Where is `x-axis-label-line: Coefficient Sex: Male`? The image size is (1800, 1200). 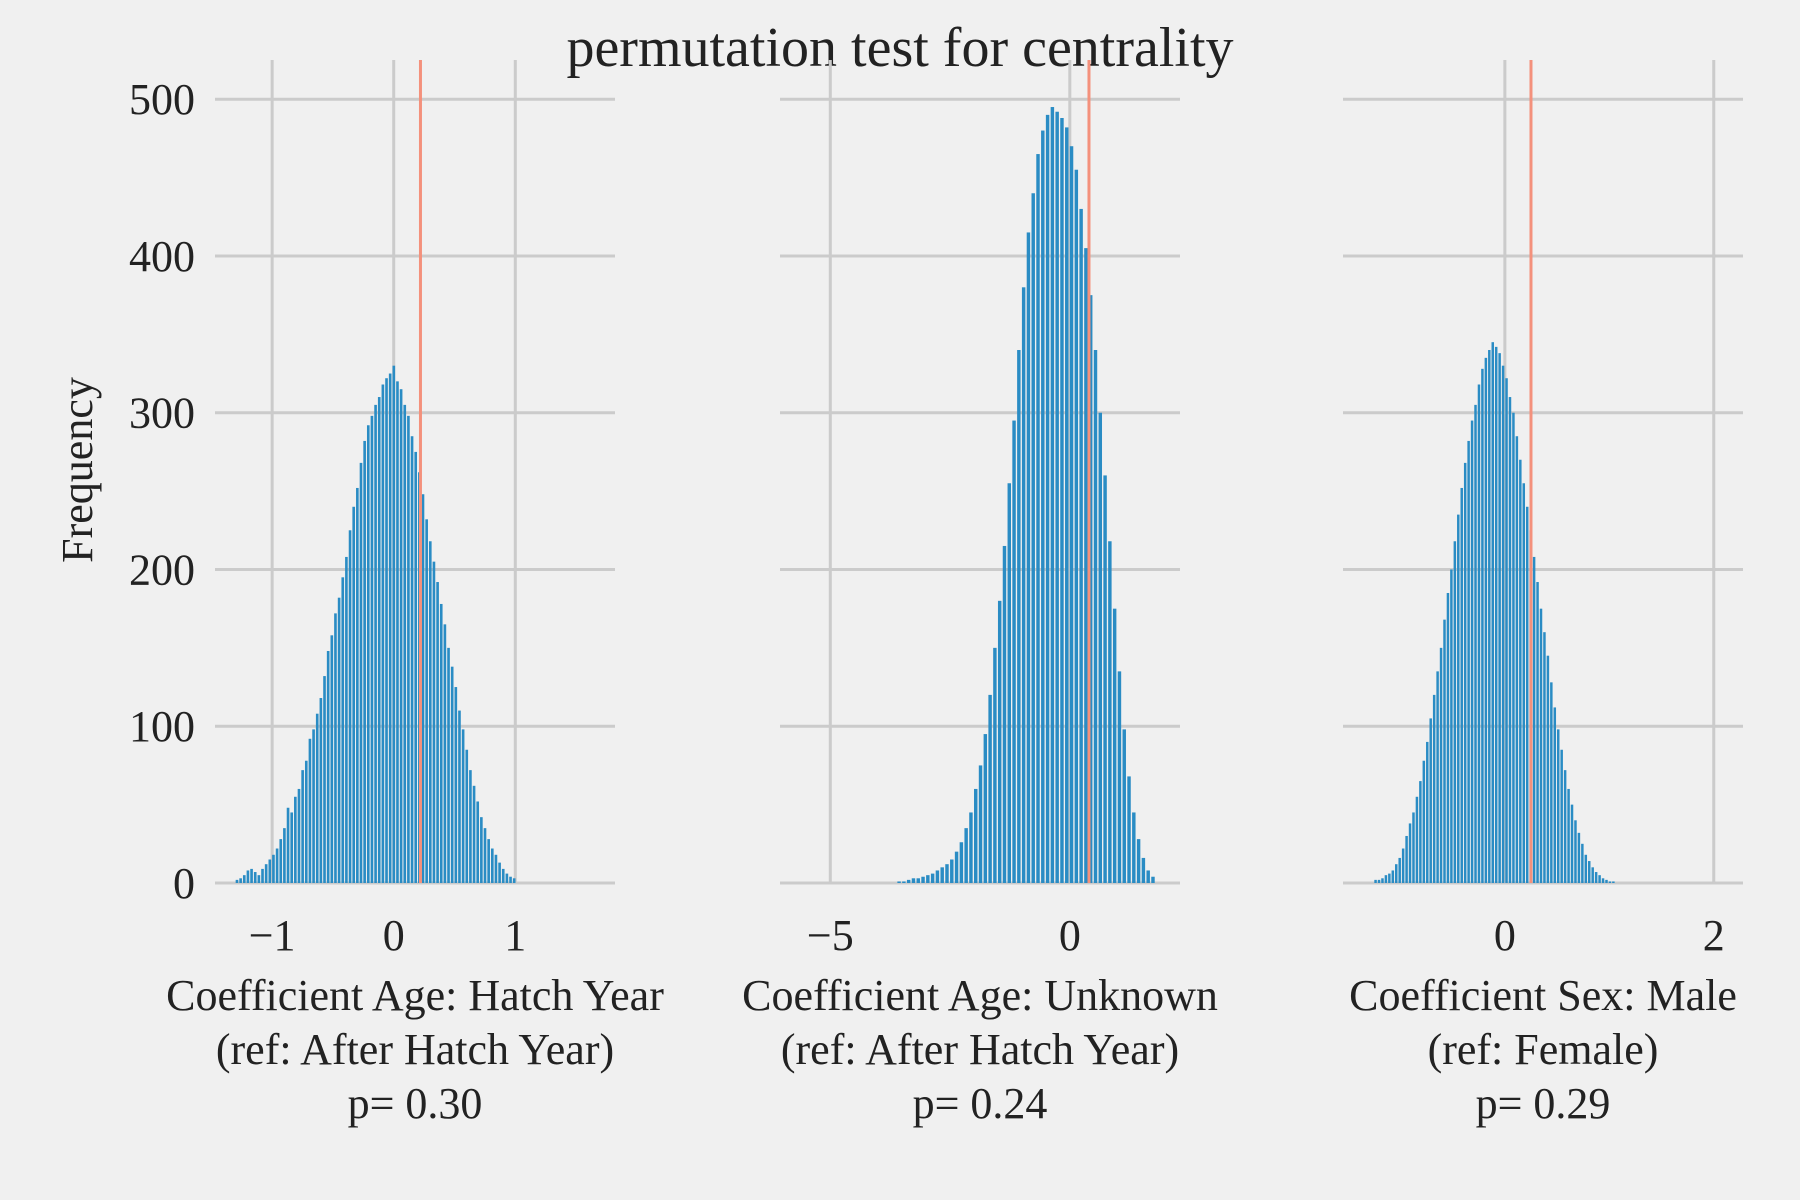 x-axis-label-line: Coefficient Sex: Male is located at coordinates (1543, 995).